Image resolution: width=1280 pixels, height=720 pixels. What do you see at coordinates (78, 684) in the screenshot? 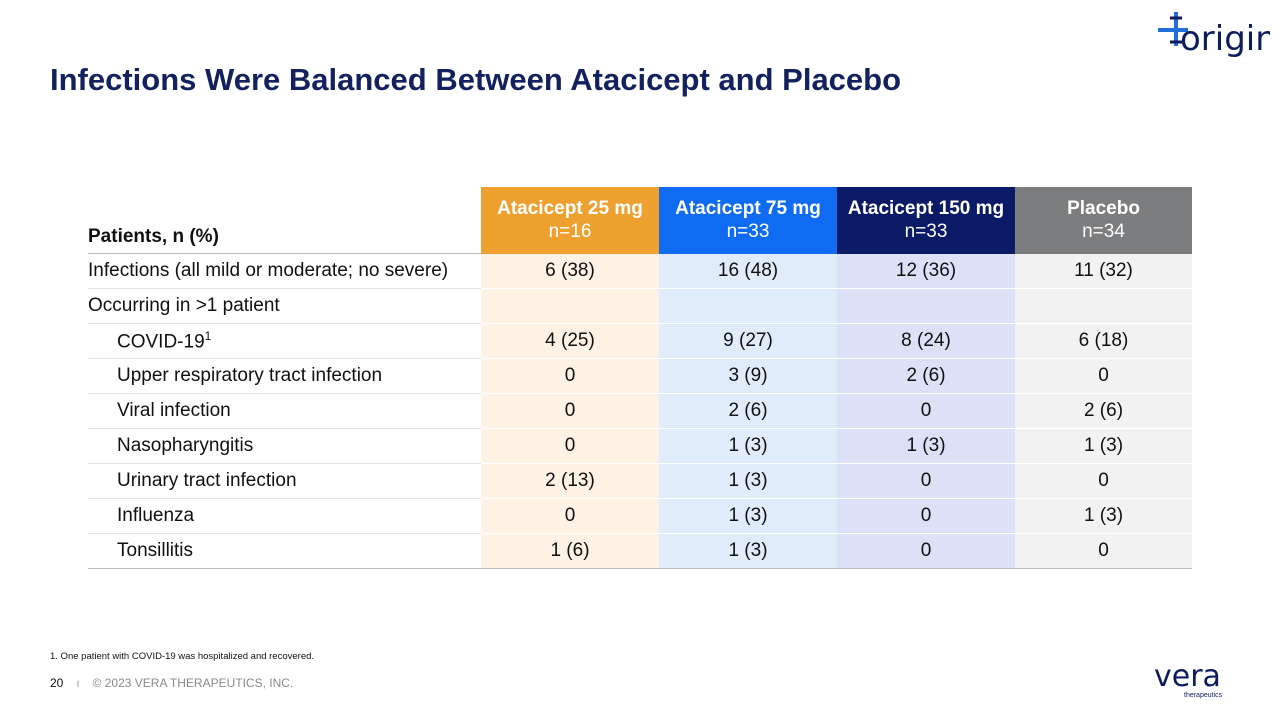
I see `separator: I` at bounding box center [78, 684].